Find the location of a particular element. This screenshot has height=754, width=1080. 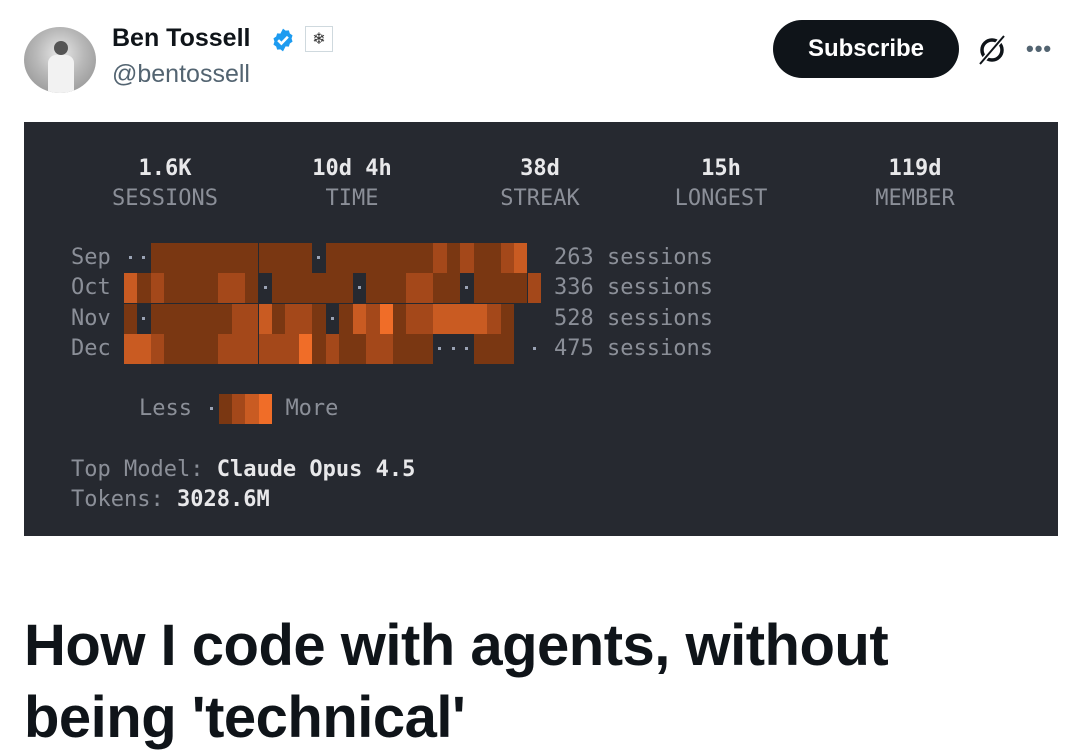

tokens-line: Tokens: 3028.6M is located at coordinates (170, 499).